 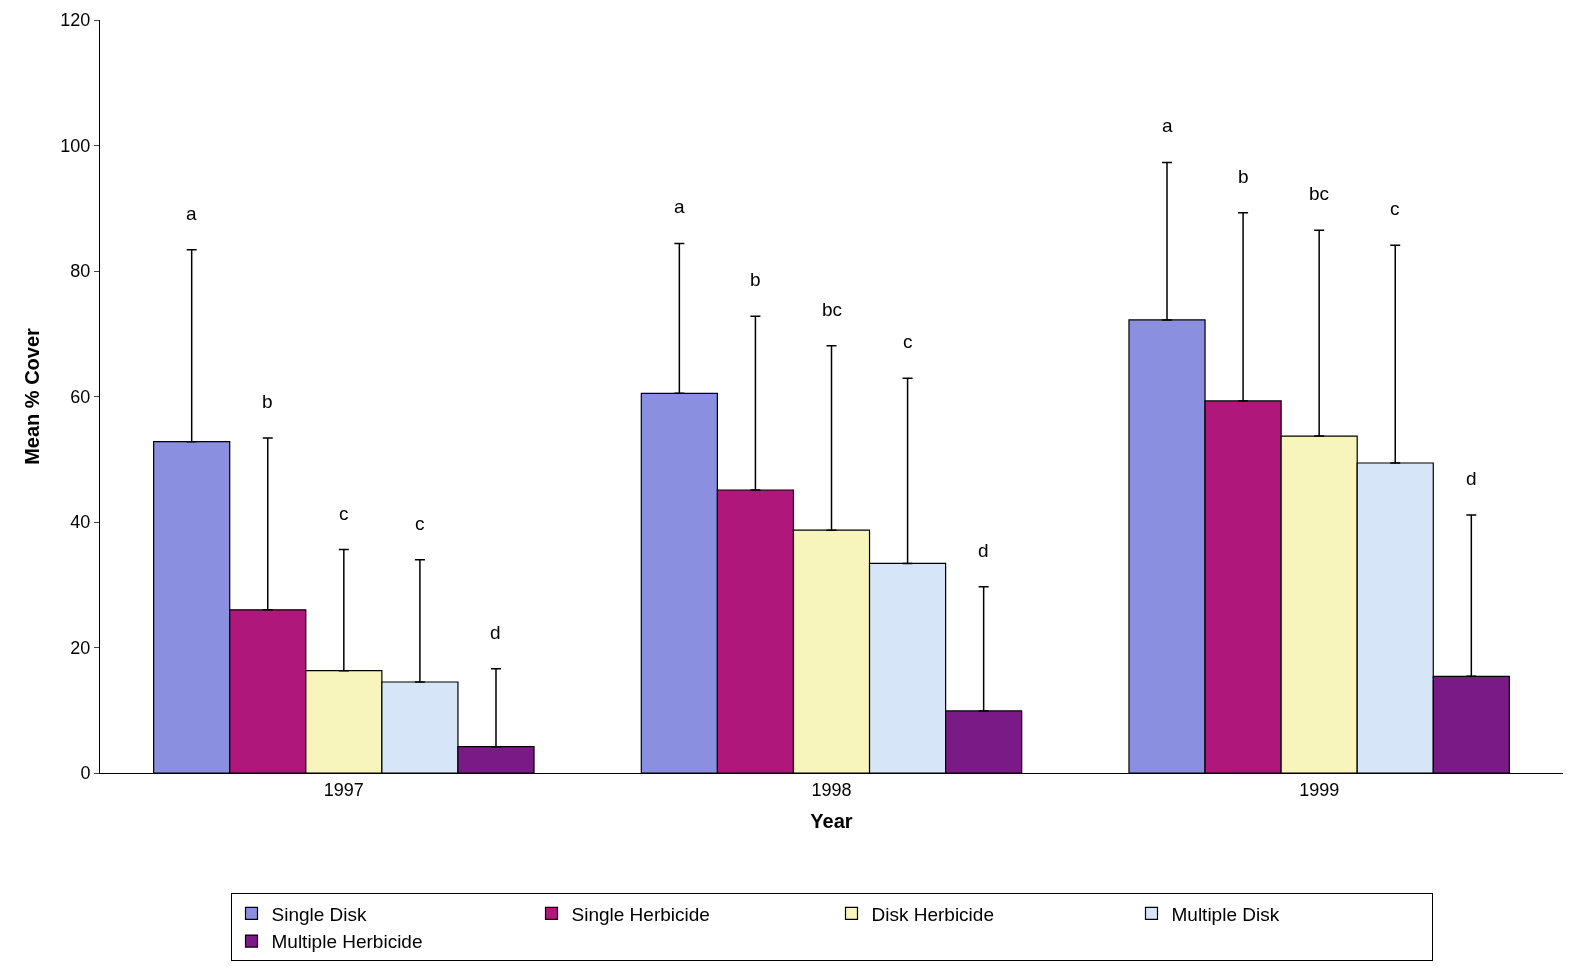 I want to click on y-tick-label: 120, so click(x=75, y=20).